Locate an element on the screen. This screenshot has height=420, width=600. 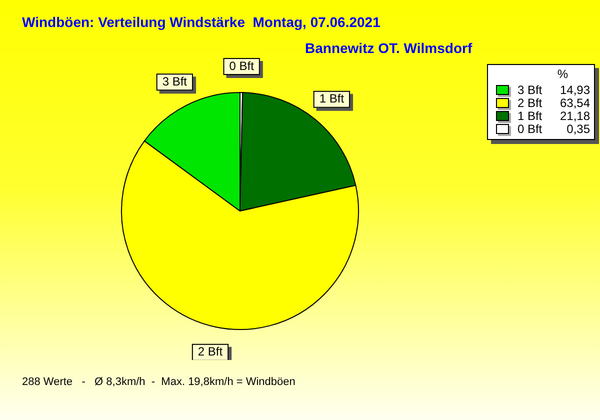
data-label: 14,93 is located at coordinates (574, 89).